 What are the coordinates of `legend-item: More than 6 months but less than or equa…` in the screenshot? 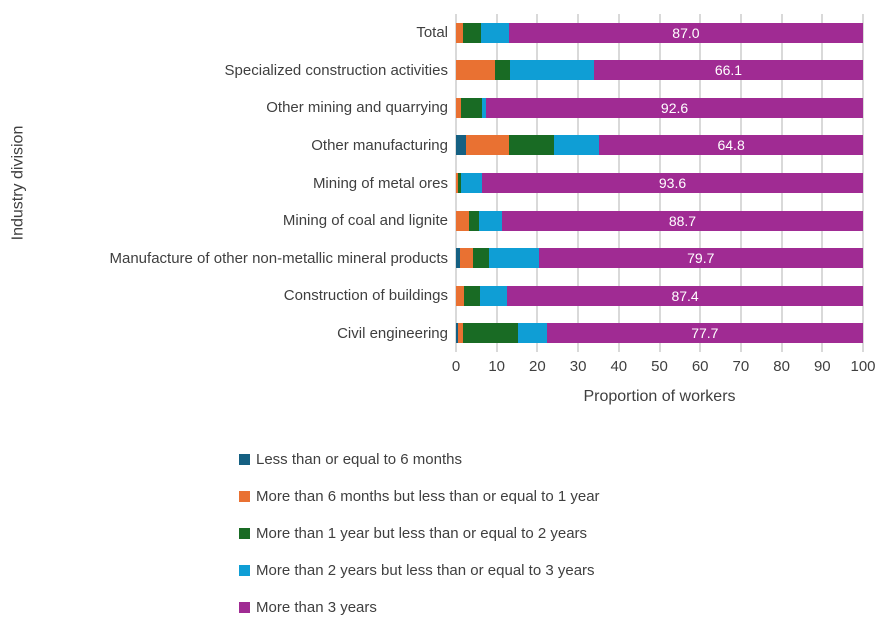 It's located at (419, 496).